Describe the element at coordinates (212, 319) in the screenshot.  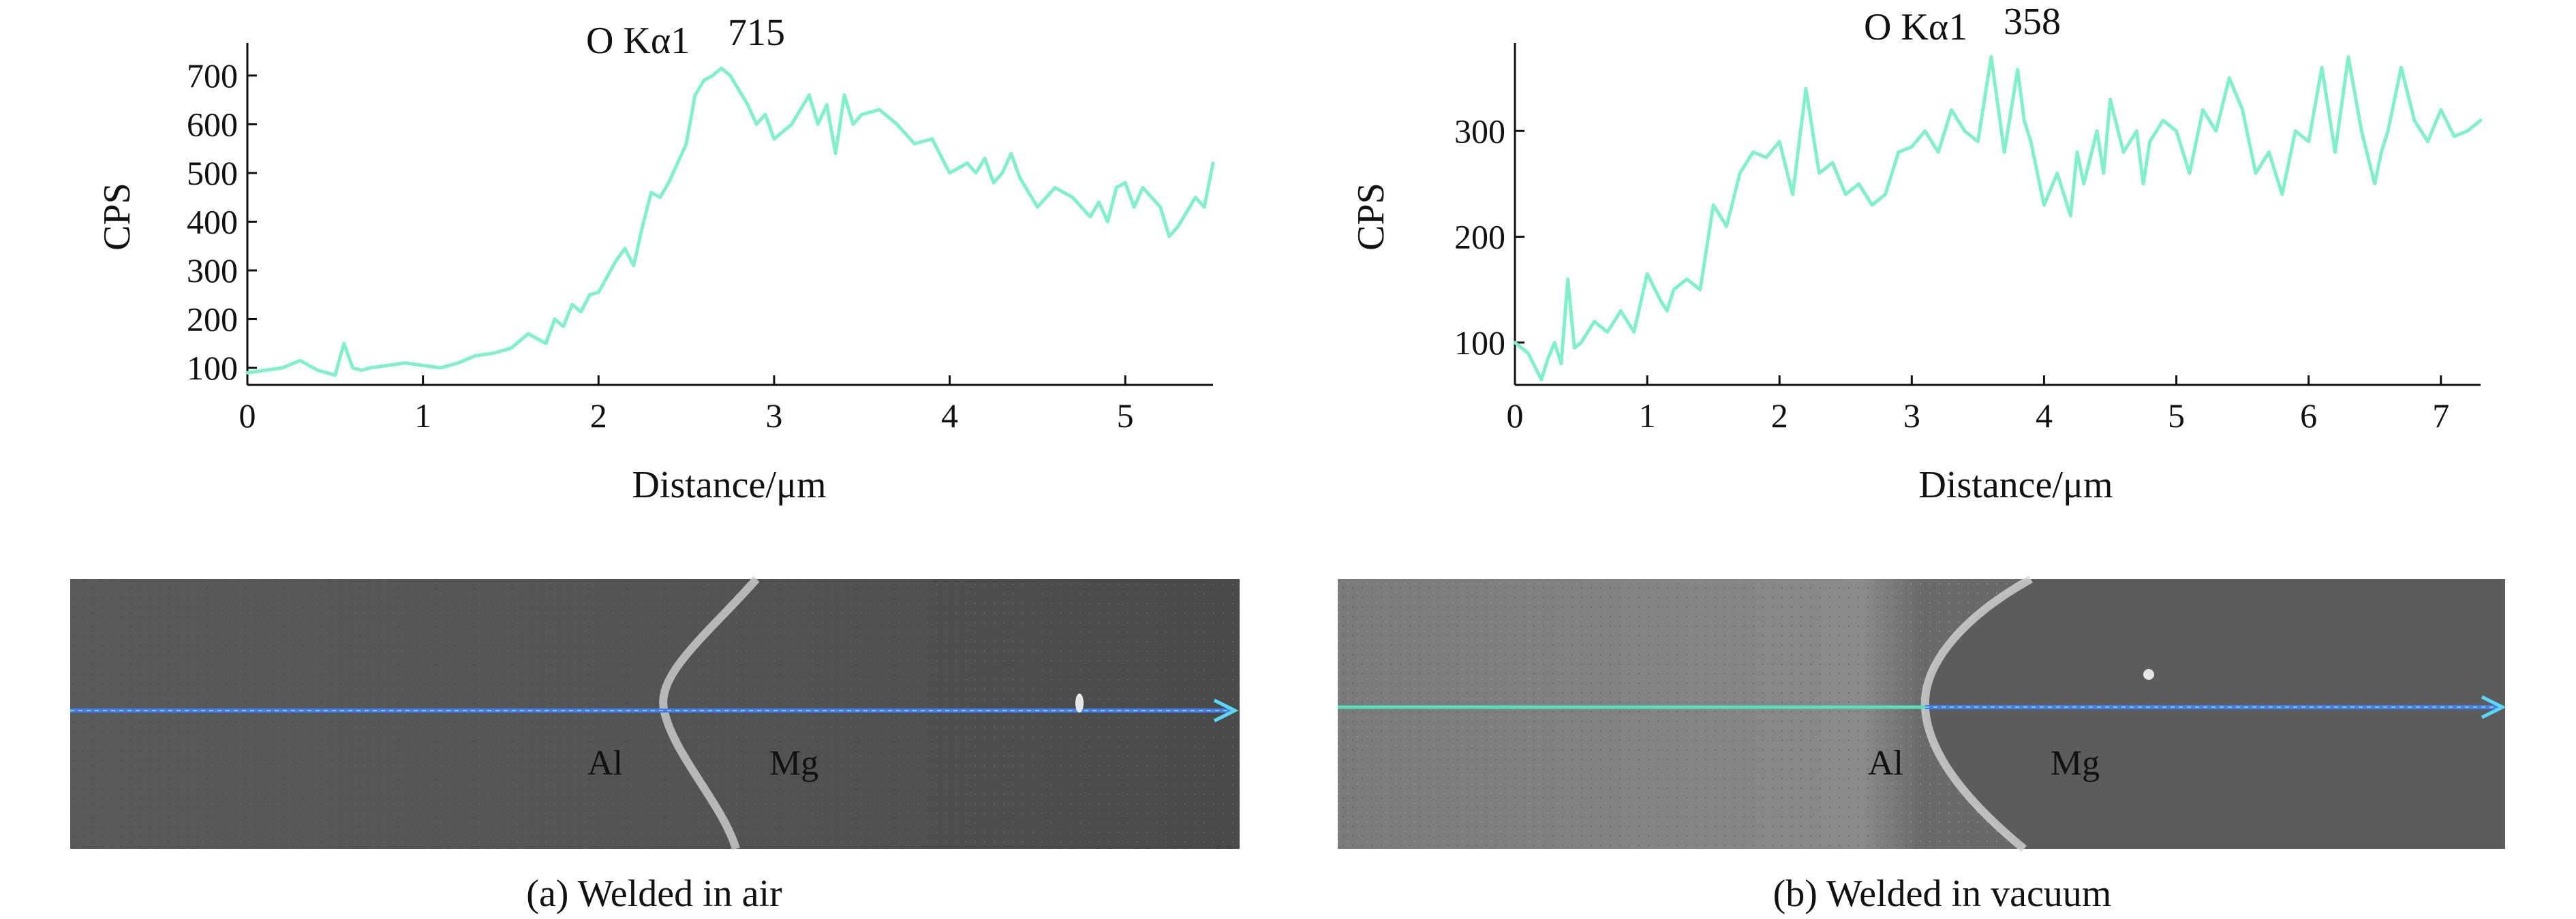
I see `chart-a-y-tick-label-1: 200` at that location.